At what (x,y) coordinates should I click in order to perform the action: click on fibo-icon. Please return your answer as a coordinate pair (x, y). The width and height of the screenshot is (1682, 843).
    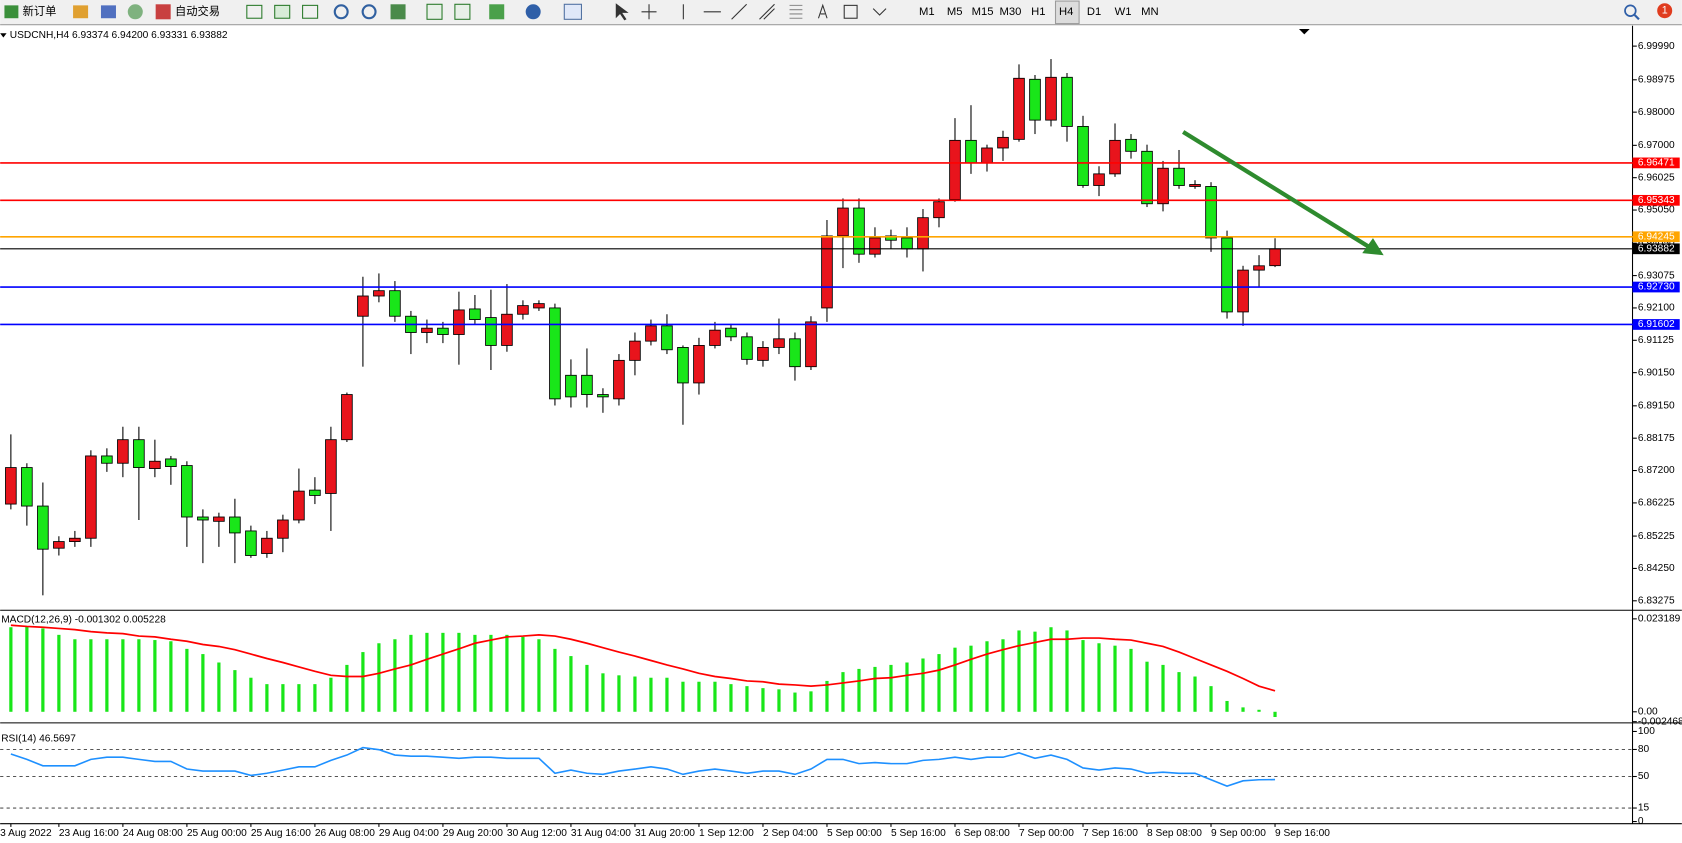
    Looking at the image, I should click on (796, 11).